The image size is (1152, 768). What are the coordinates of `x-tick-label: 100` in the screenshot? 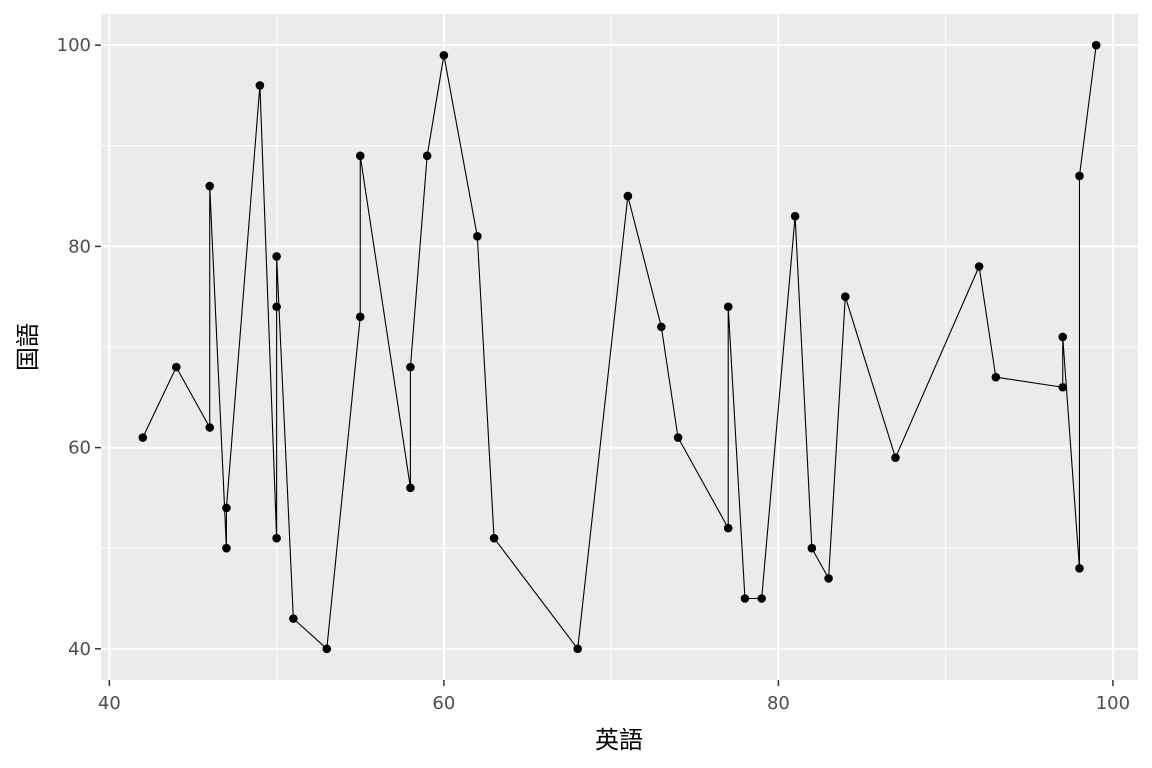 It's located at (1113, 703).